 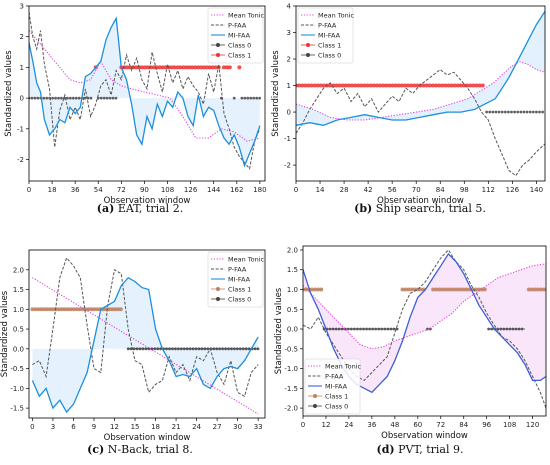 I want to click on legend-label: Mean Tonic, so click(x=343, y=366).